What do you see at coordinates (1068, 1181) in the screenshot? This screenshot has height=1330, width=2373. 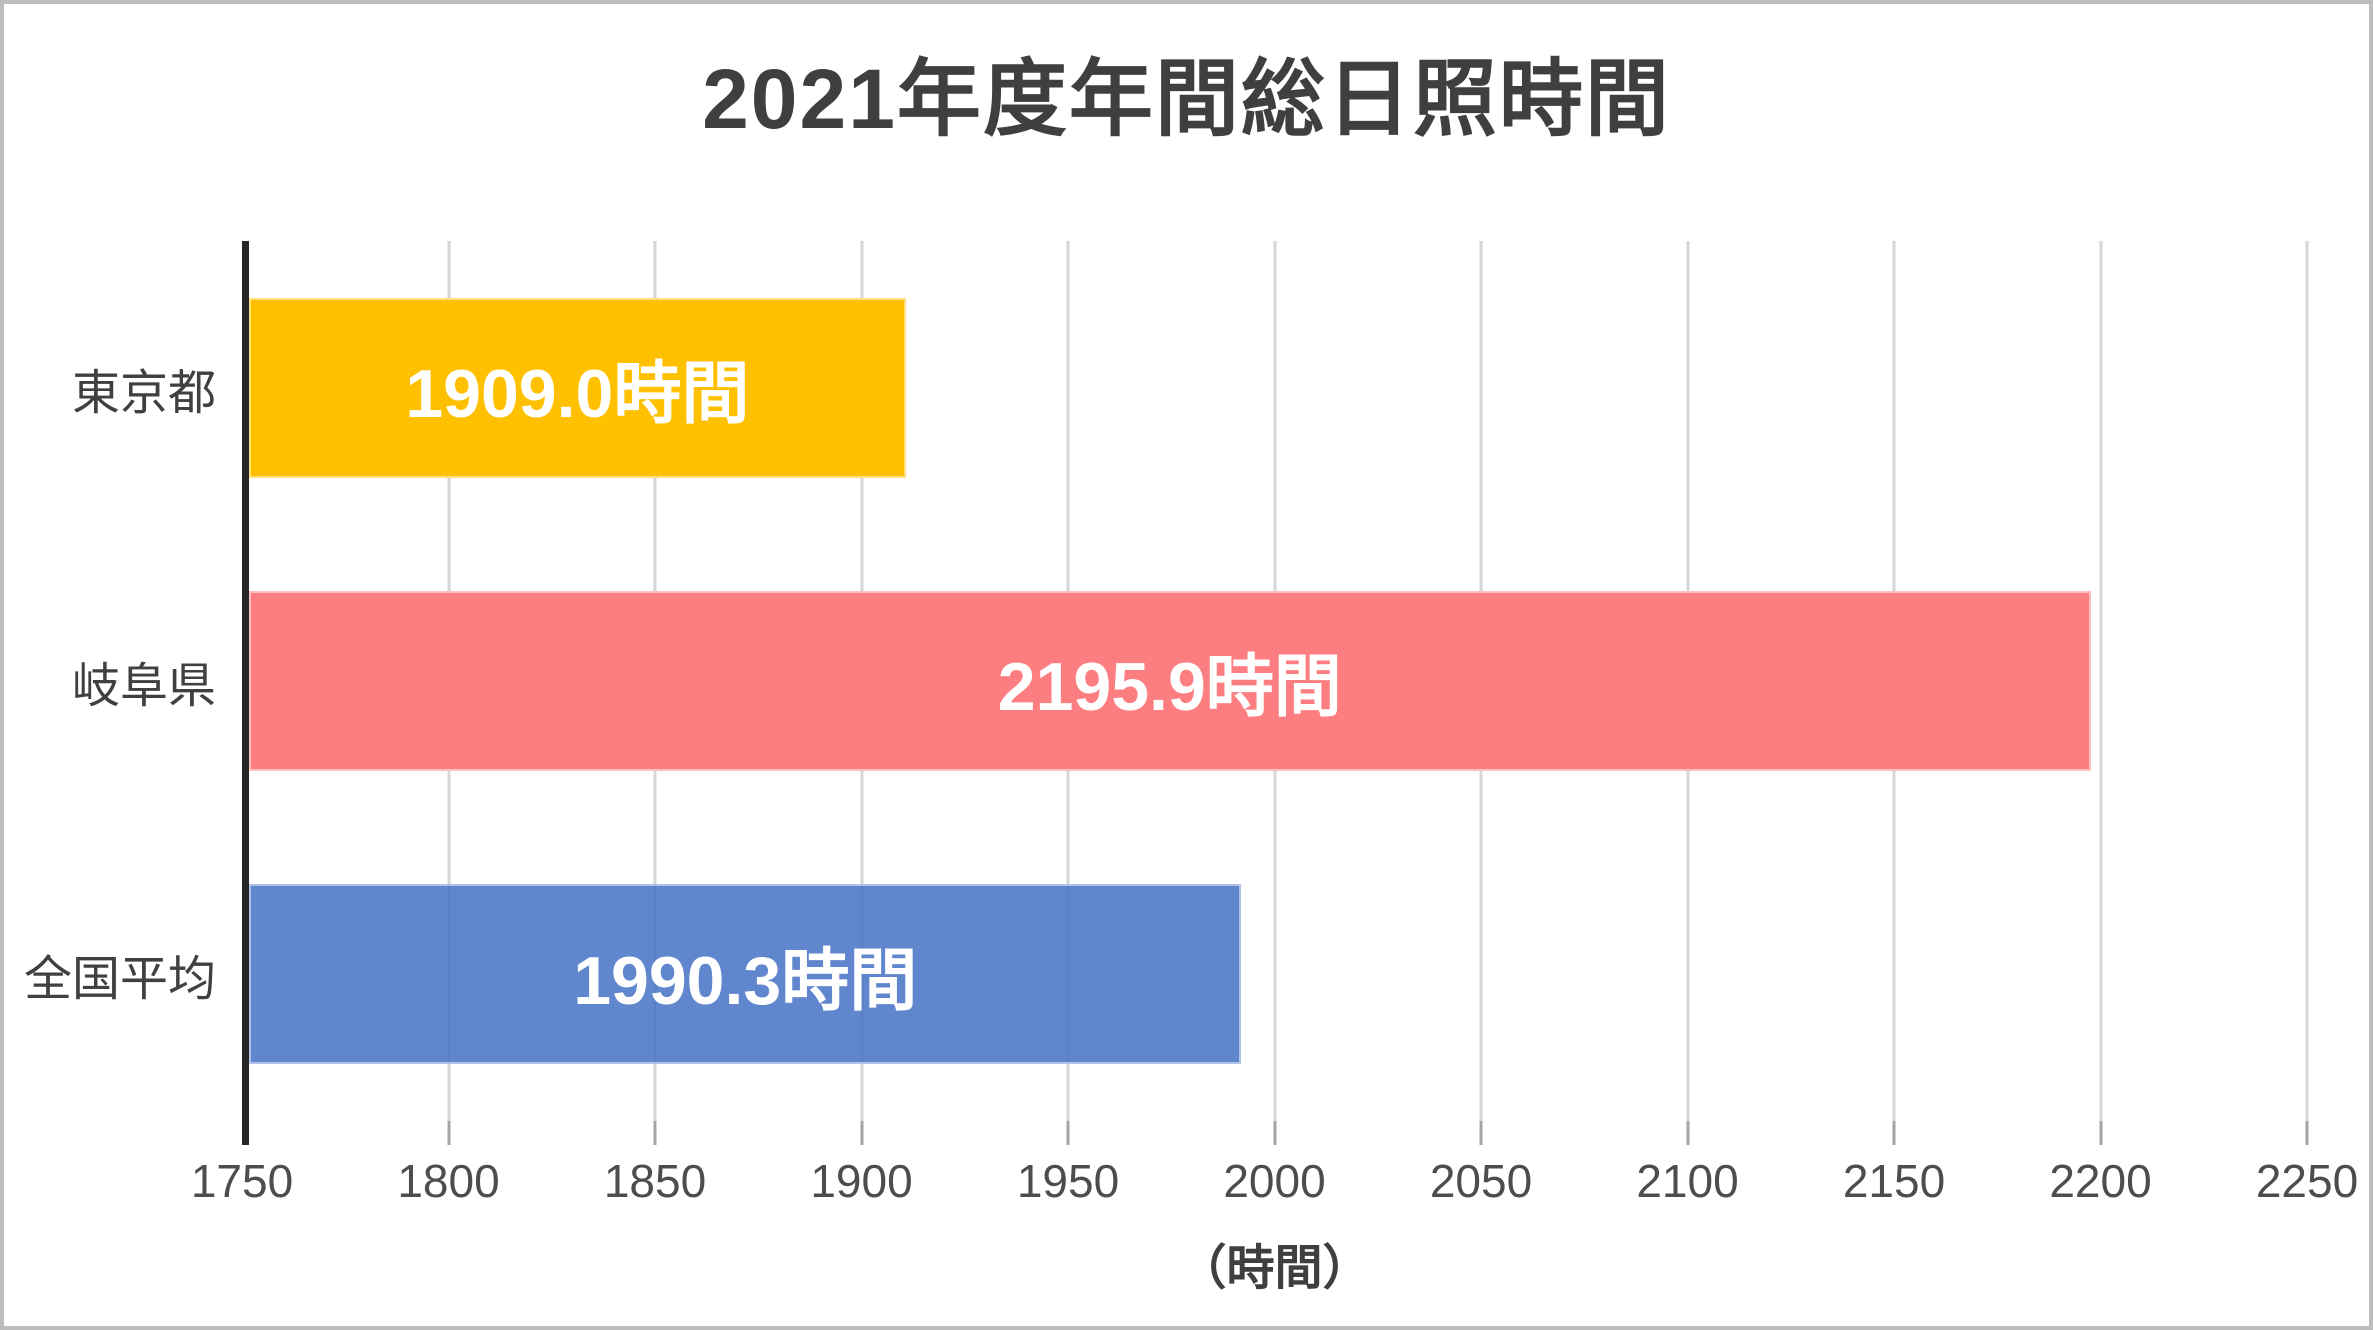 I see `x-tick-label: 1950` at bounding box center [1068, 1181].